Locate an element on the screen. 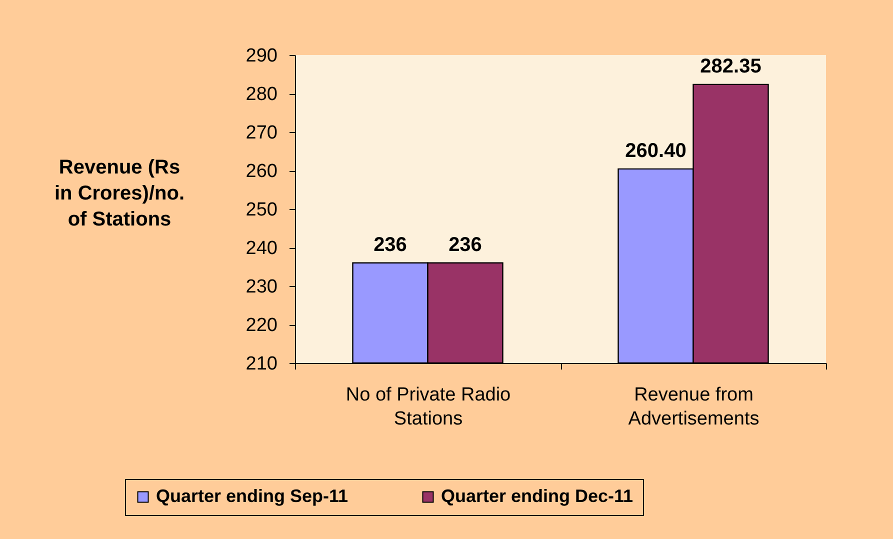 Image resolution: width=893 pixels, height=539 pixels. legend-label: Quarter ending Sep-11 is located at coordinates (252, 496).